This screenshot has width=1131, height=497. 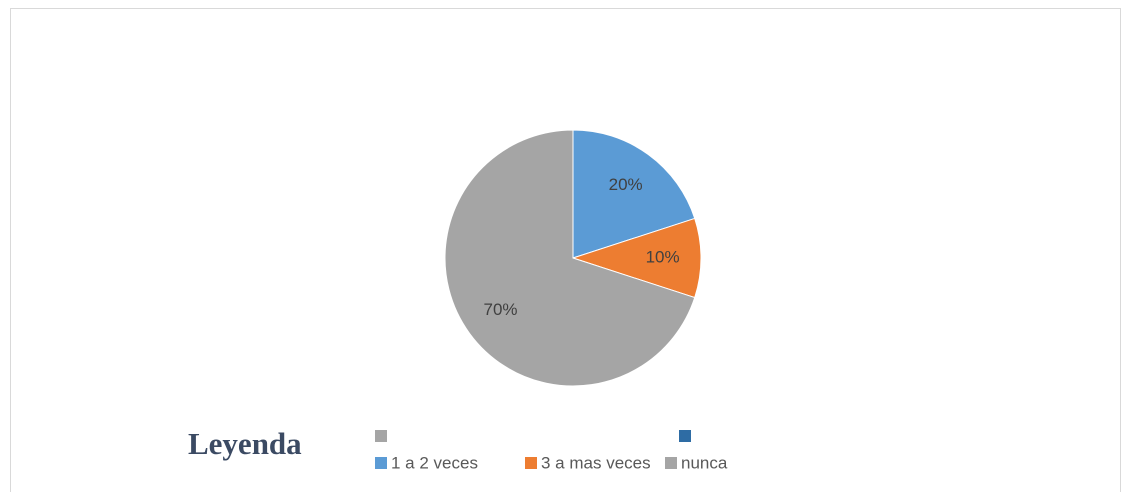 I want to click on legend-title: Leyenda, so click(x=245, y=443).